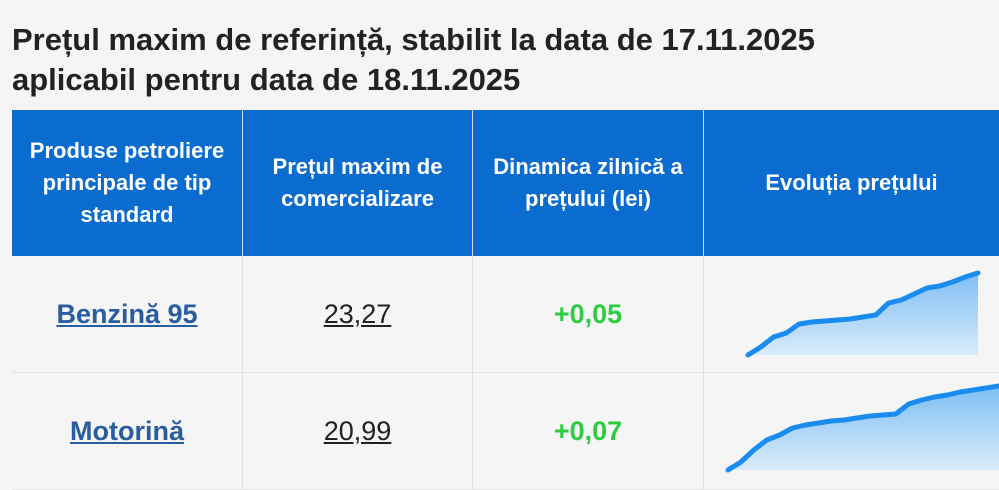 This screenshot has height=490, width=999. Describe the element at coordinates (266, 79) in the screenshot. I see `title-line: aplicabil pentru data de 18.11.2025` at that location.